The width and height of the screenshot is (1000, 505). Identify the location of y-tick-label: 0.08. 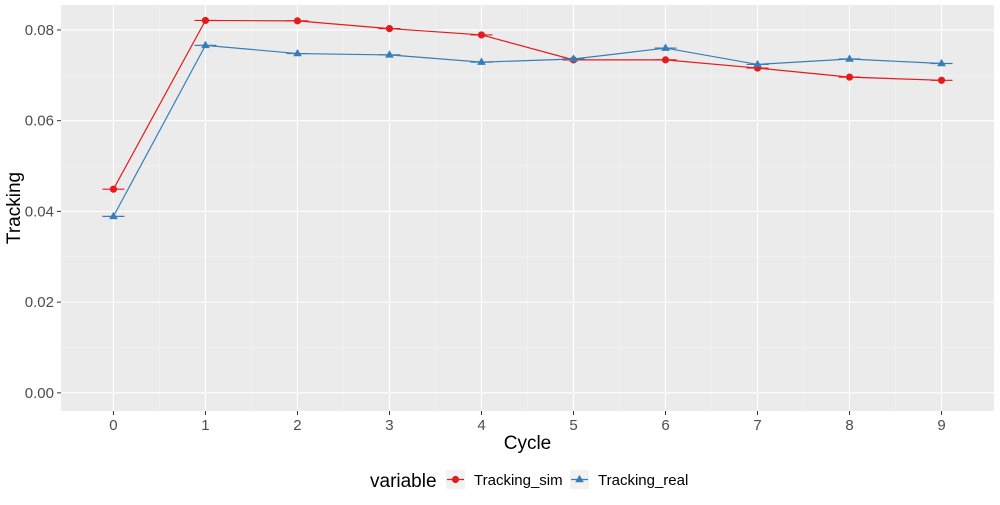
(39, 30).